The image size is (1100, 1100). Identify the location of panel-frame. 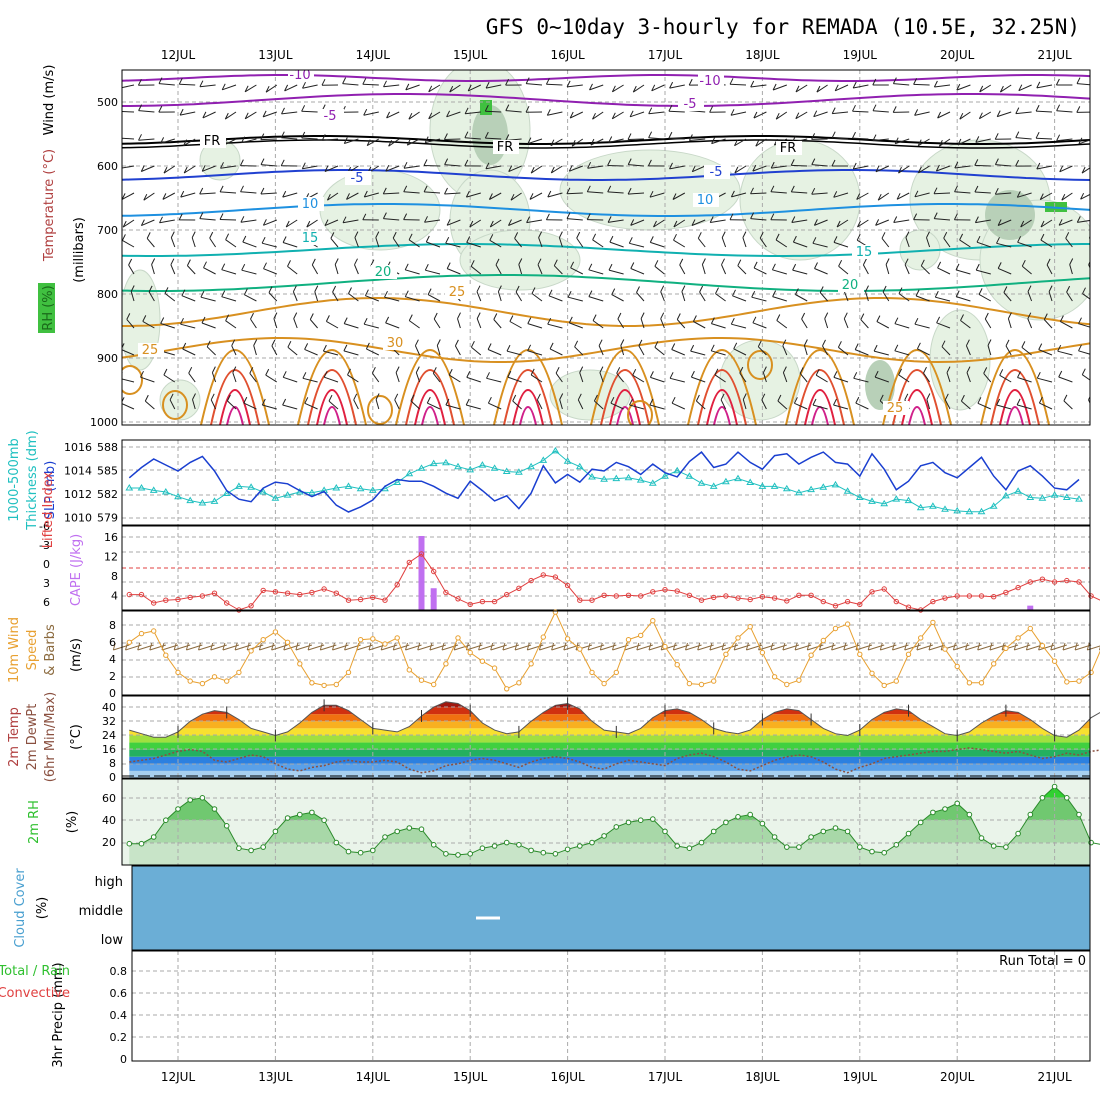
(606, 568).